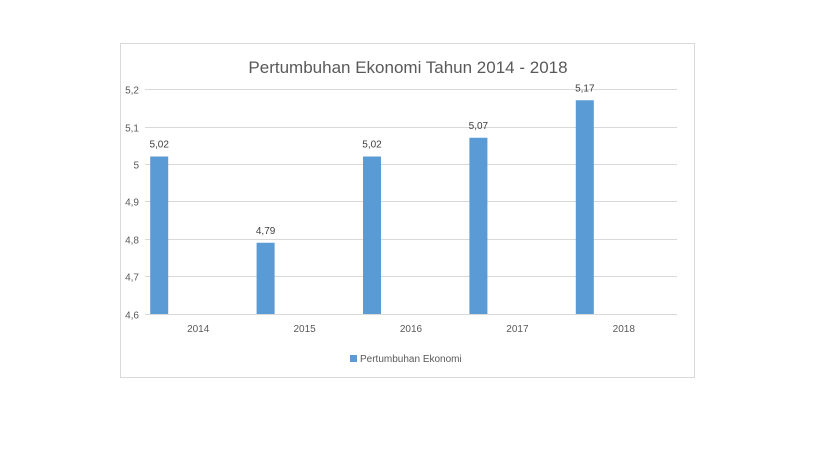 The image size is (819, 460). Describe the element at coordinates (517, 329) in the screenshot. I see `x-tick-label-2017: 2017` at that location.